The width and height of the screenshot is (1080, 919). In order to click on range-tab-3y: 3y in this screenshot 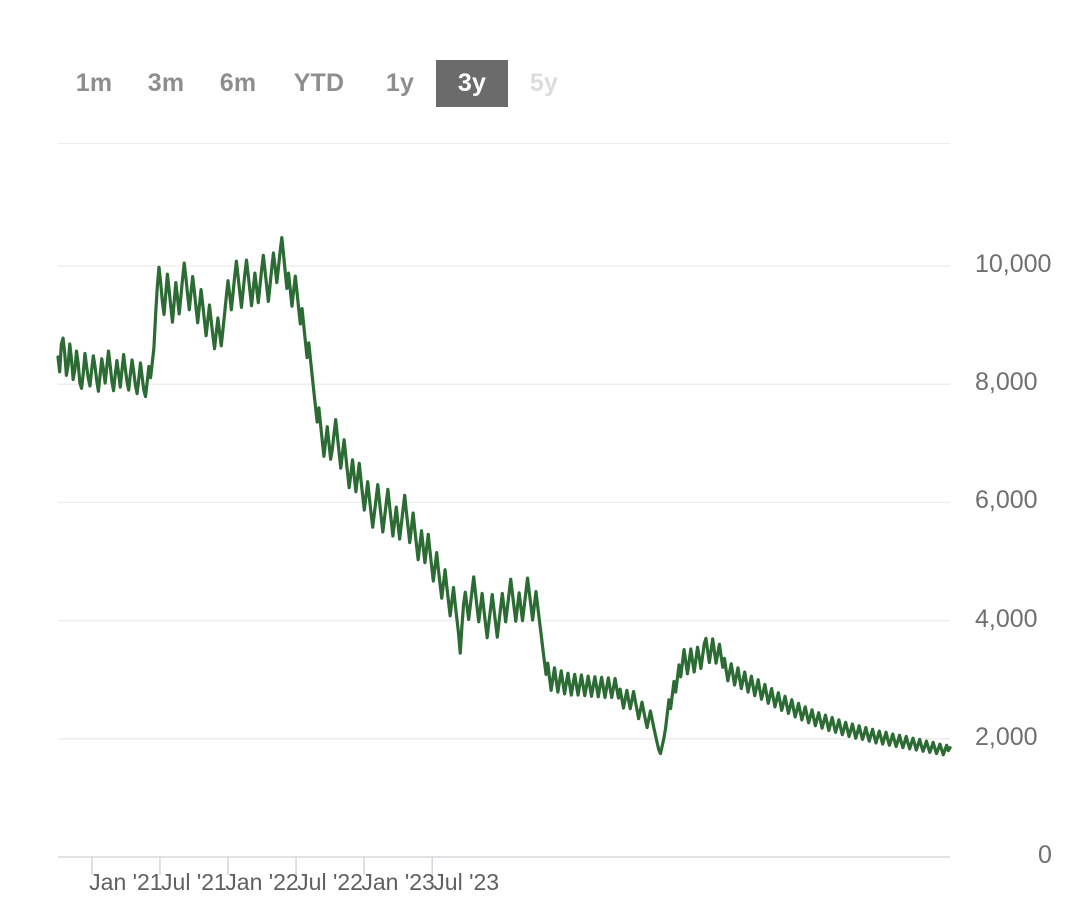, I will do `click(472, 83)`.